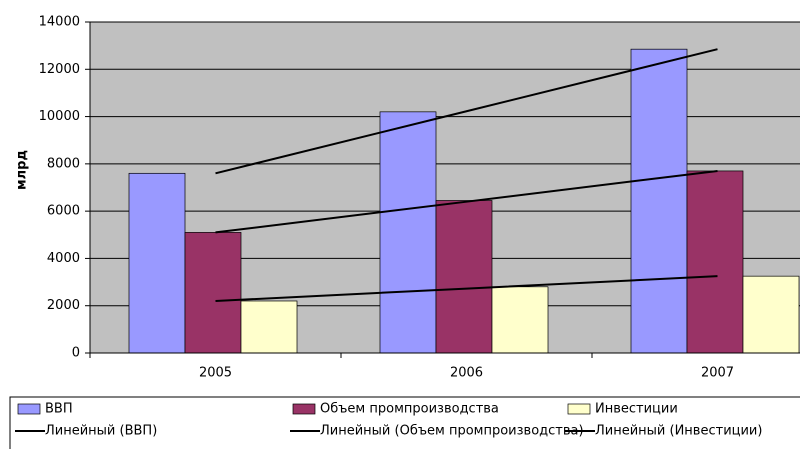 The image size is (800, 449). Describe the element at coordinates (59, 22) in the screenshot. I see `y-tick-label: 14000` at that location.